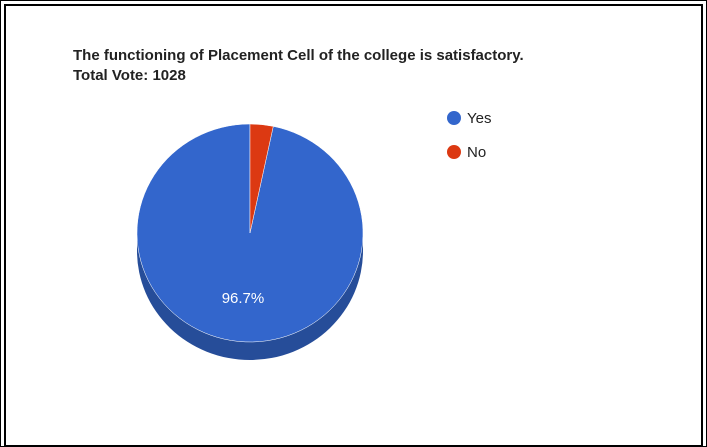 This screenshot has width=707, height=447. I want to click on legend-swatch-no, so click(454, 152).